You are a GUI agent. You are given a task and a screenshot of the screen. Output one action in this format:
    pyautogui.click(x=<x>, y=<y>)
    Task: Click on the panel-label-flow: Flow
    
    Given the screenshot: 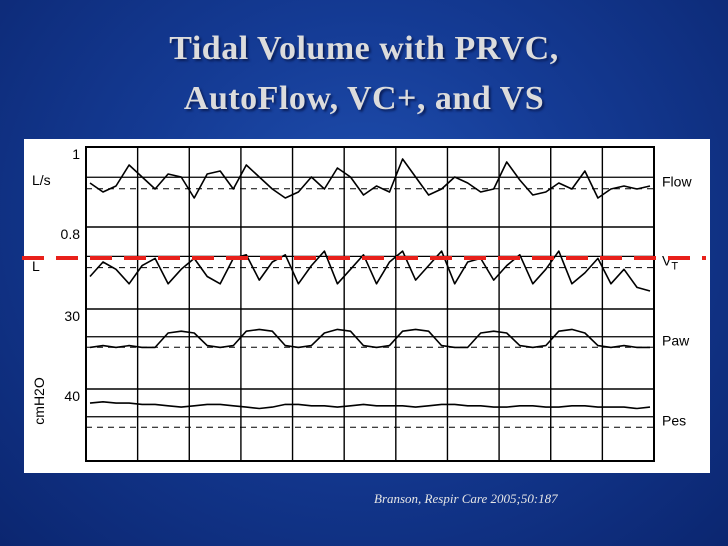 What is the action you would take?
    pyautogui.click(x=677, y=182)
    